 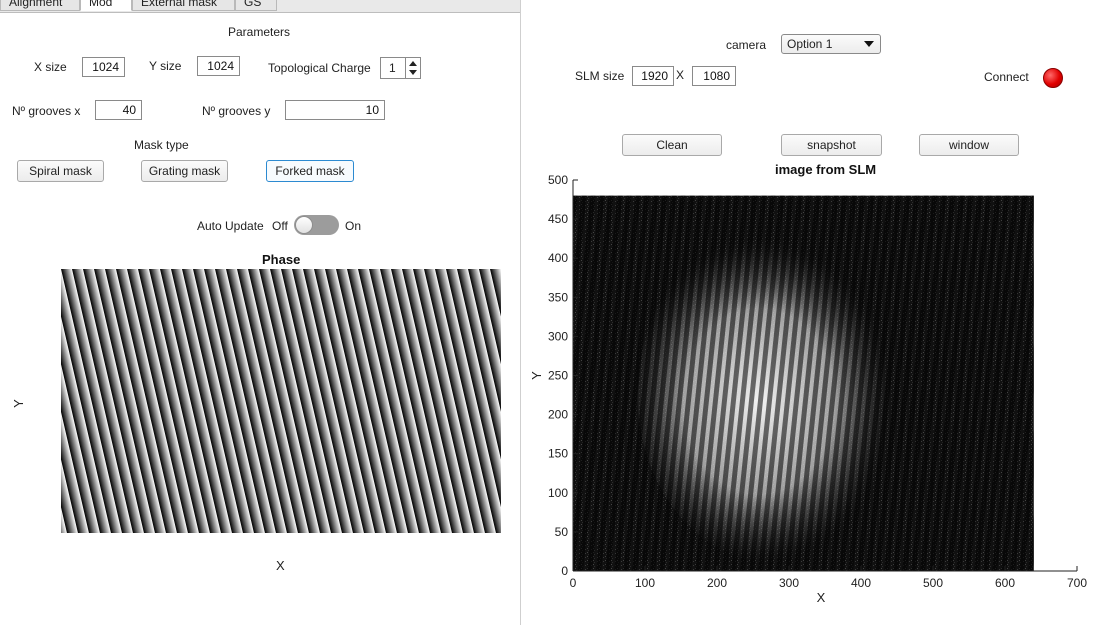 I want to click on y-tick-label: 350, so click(x=558, y=297).